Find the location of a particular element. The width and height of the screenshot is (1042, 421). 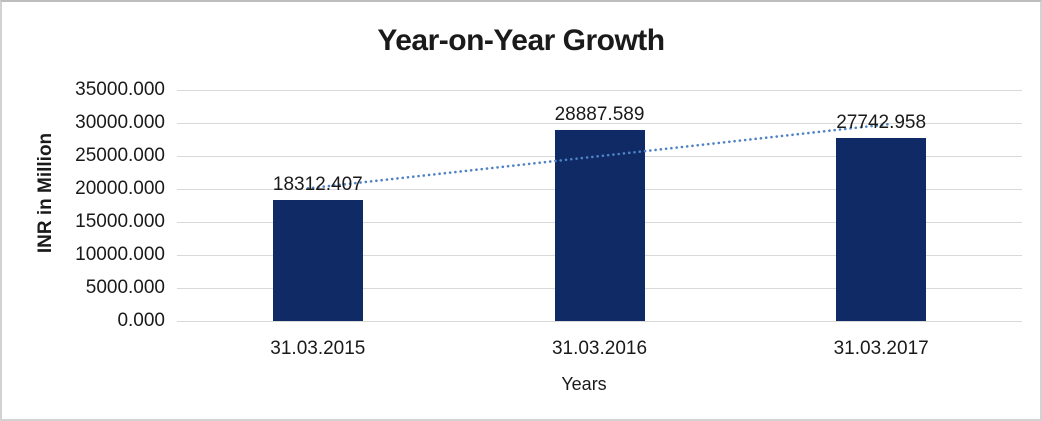

y-axis-tick-label: 5000.000 is located at coordinates (125, 287).